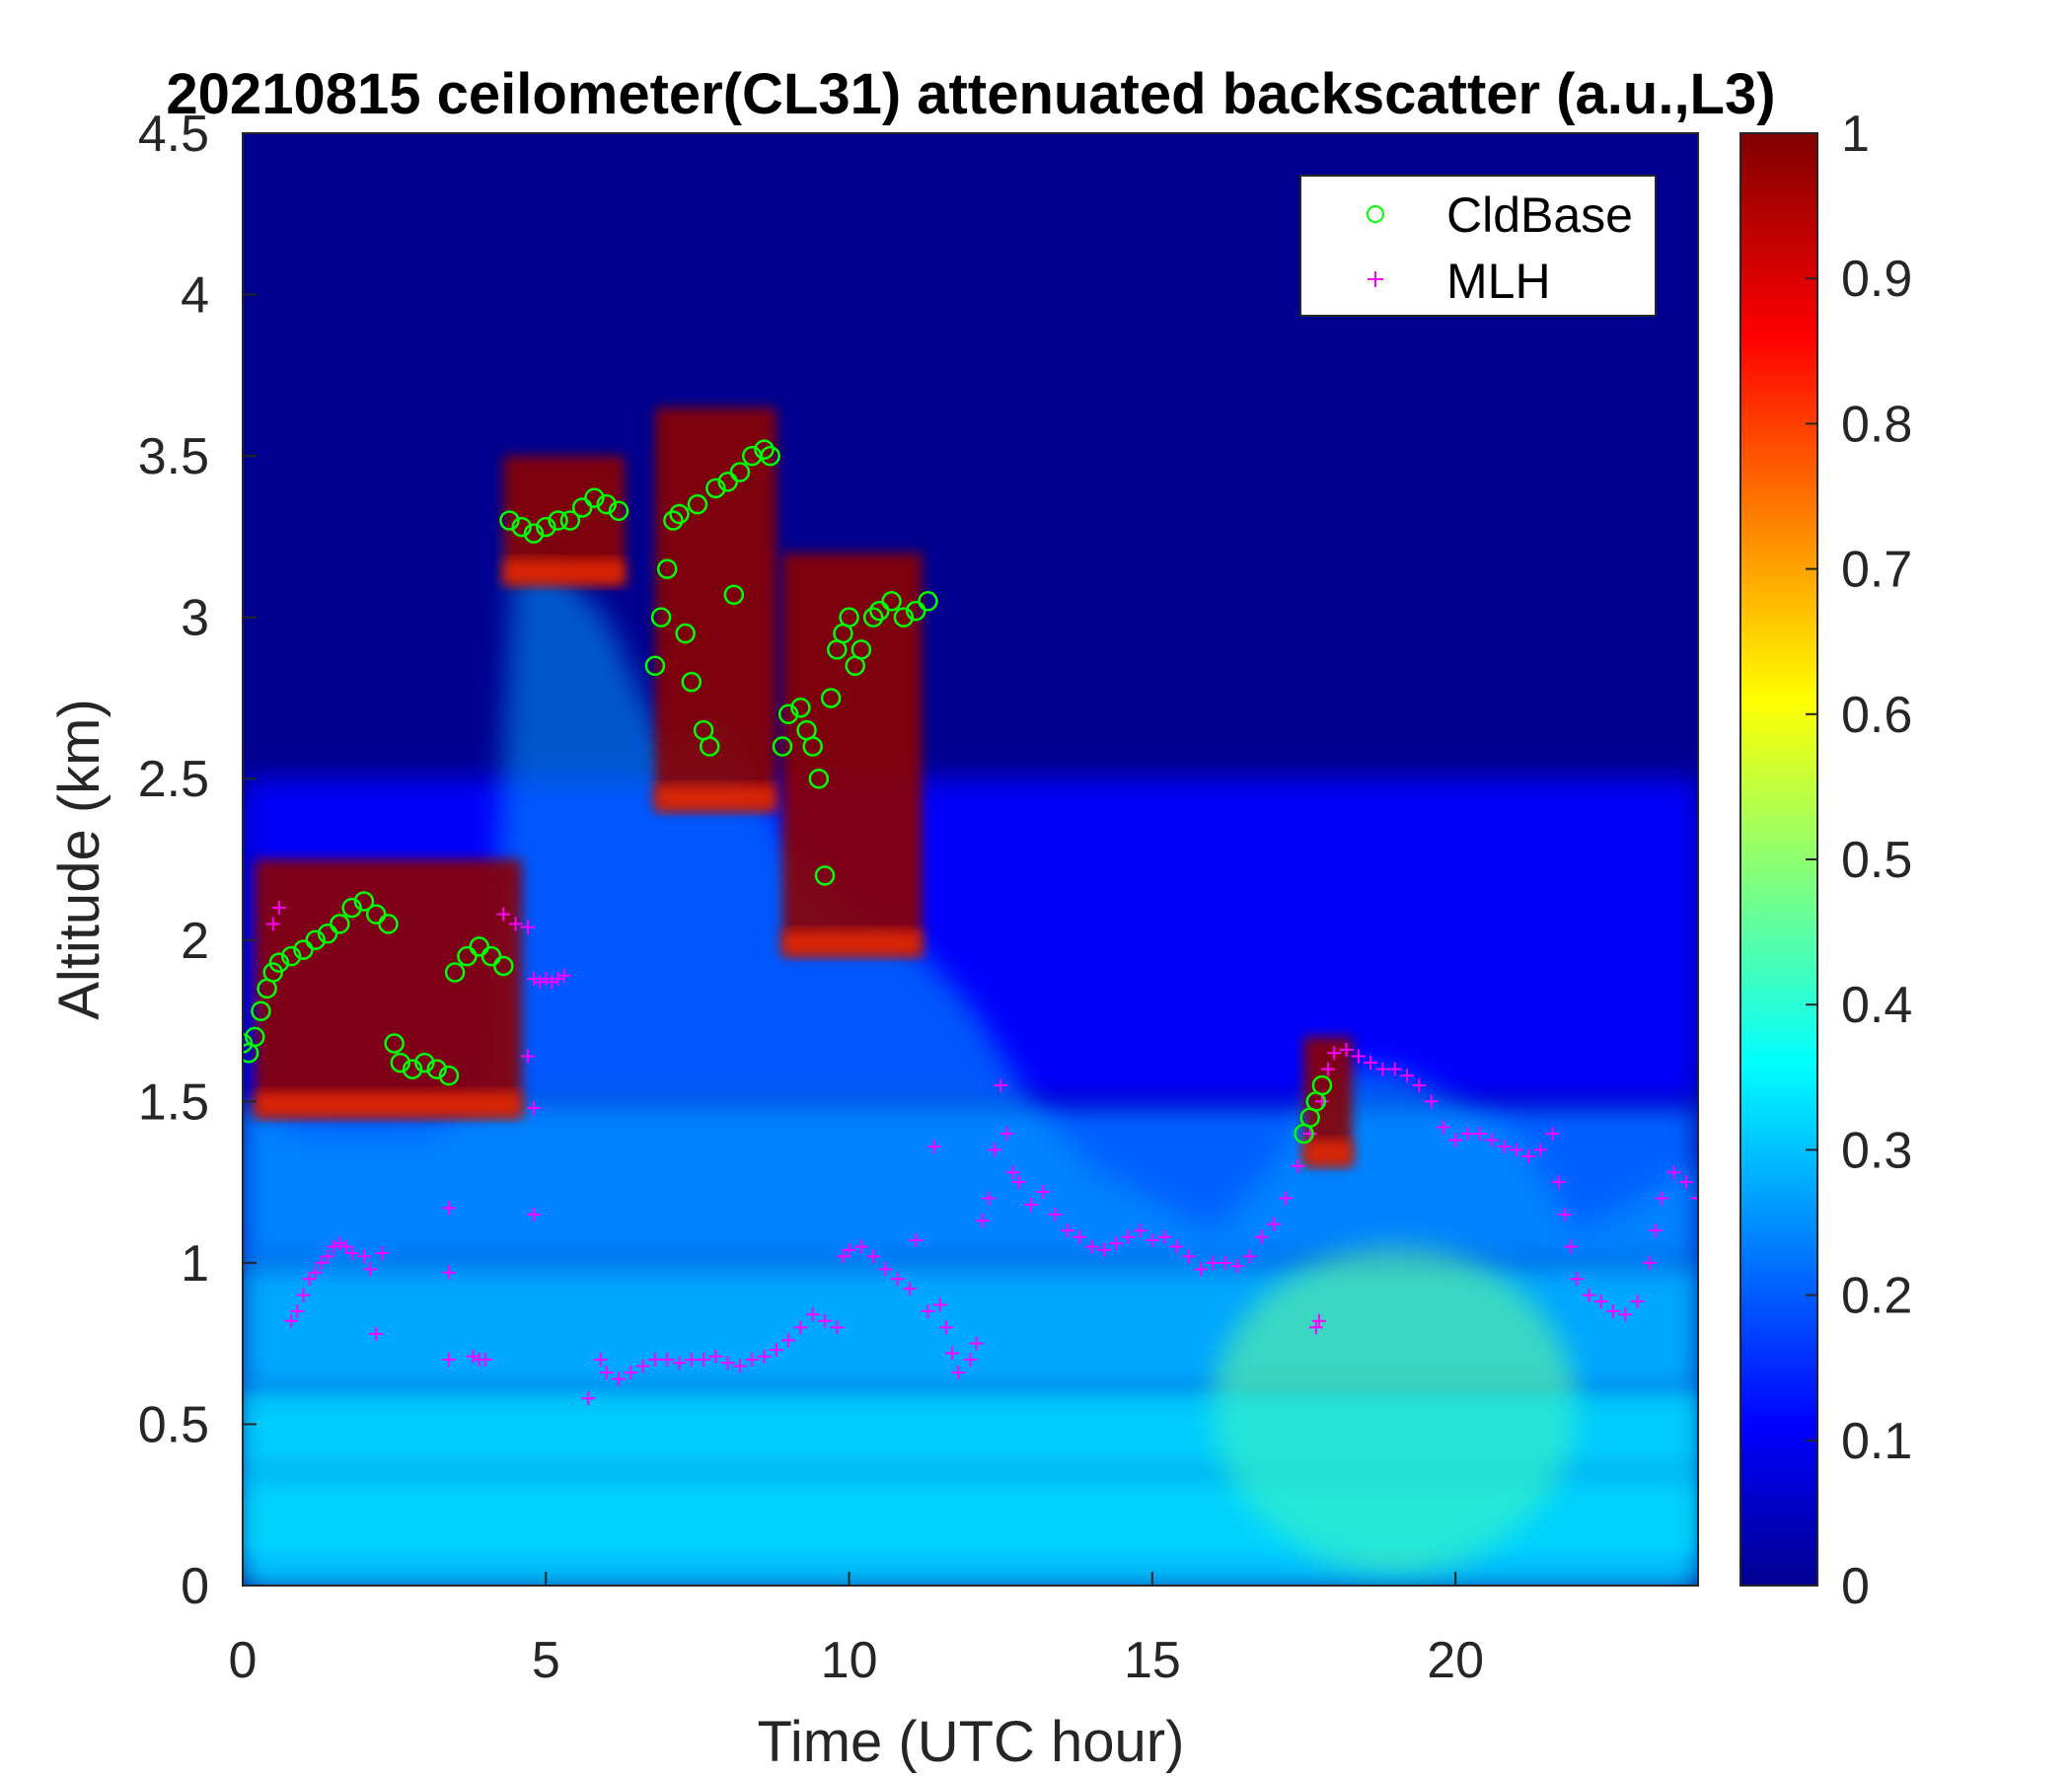 This screenshot has height=1776, width=2072. Describe the element at coordinates (243, 1661) in the screenshot. I see `x-tick-label: 0` at that location.